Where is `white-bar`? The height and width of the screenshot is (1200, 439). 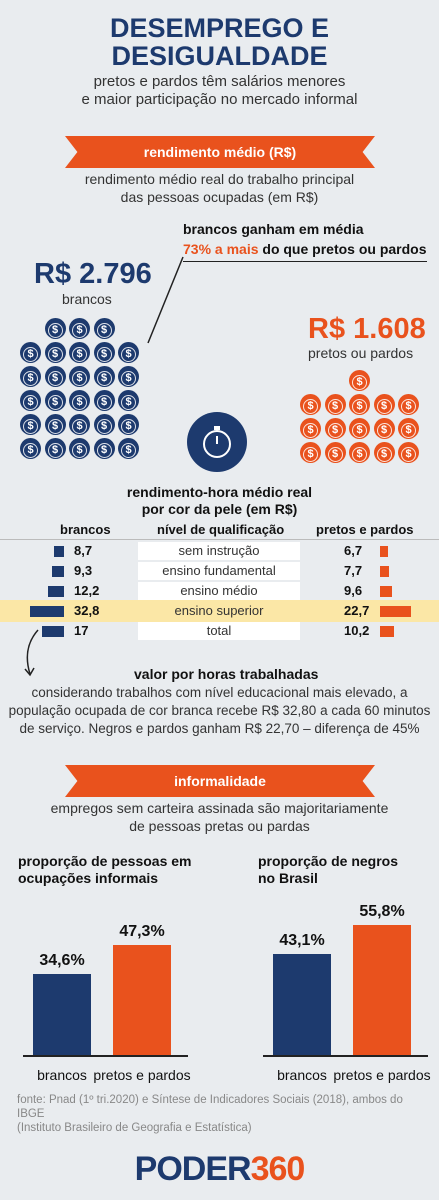
white-bar is located at coordinates (58, 571).